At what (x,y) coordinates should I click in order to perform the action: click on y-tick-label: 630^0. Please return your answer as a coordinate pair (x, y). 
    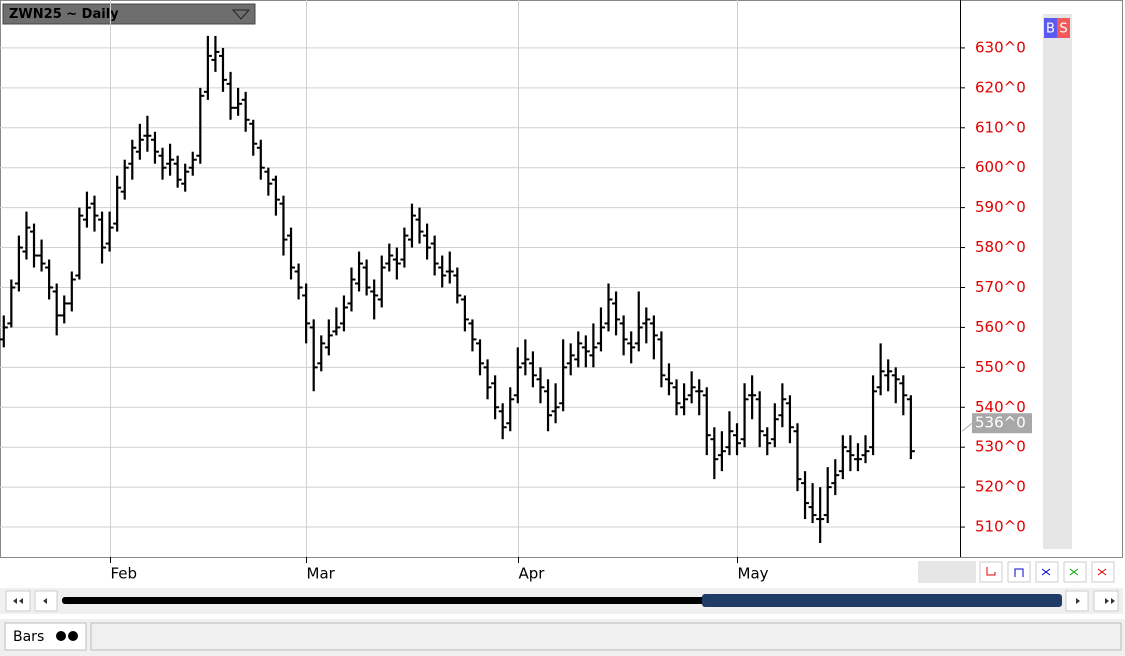
    Looking at the image, I should click on (1000, 47).